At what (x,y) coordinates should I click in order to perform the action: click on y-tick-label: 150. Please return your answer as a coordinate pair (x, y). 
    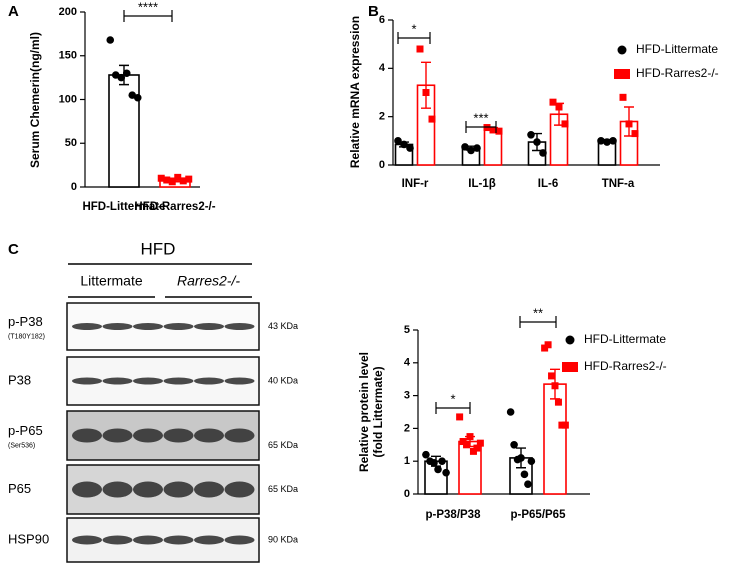
    Looking at the image, I should click on (68, 56).